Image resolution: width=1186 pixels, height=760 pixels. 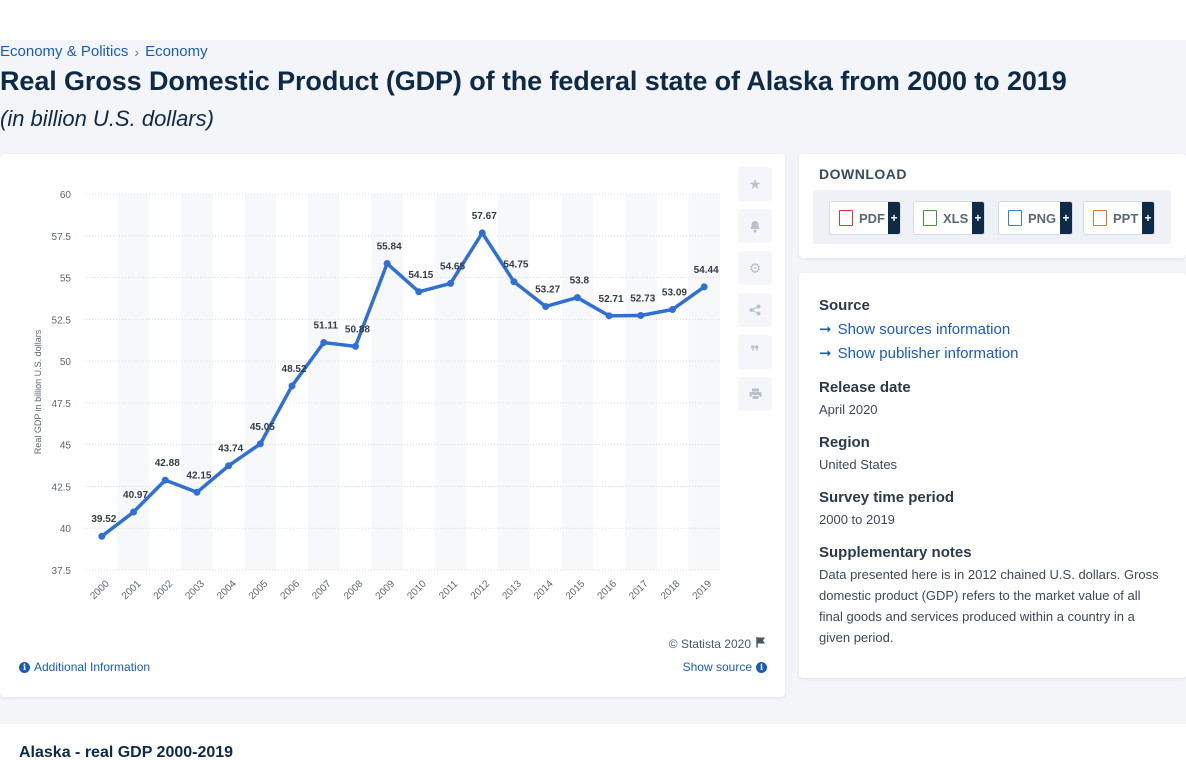 I want to click on x-tick-label: 2012, so click(x=481, y=590).